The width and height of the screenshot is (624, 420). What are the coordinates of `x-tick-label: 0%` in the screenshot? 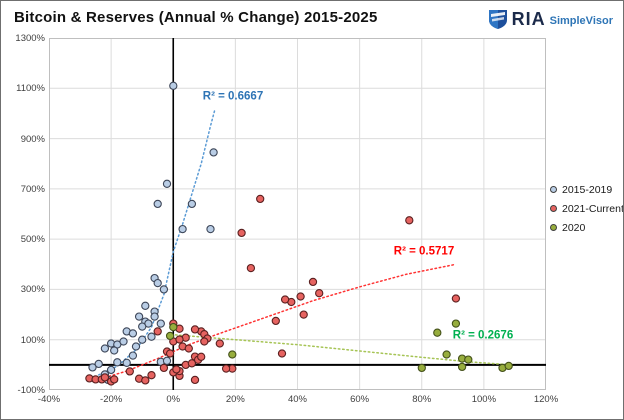 It's located at (173, 399).